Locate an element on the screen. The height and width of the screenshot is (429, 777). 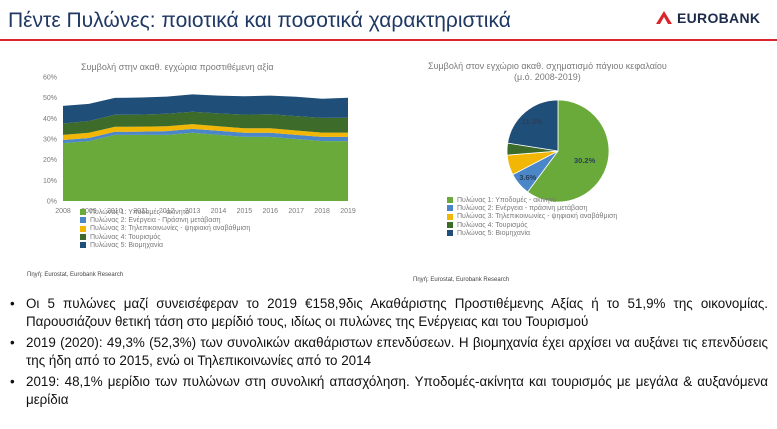
legend-label: Πυλώνας 2: Ενέργεια - πράσινη μετάβαση is located at coordinates (522, 208).